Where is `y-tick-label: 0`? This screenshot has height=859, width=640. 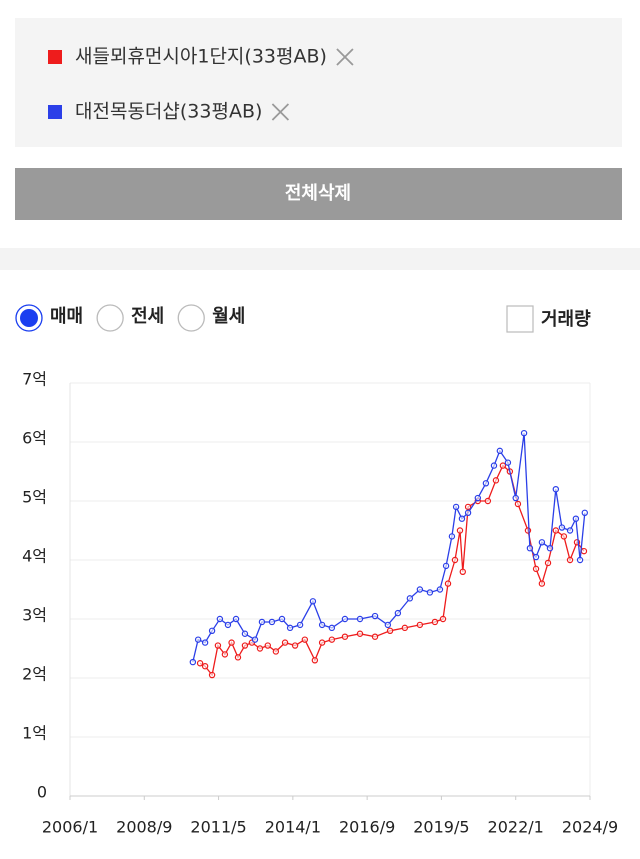 y-tick-label: 0 is located at coordinates (42, 792).